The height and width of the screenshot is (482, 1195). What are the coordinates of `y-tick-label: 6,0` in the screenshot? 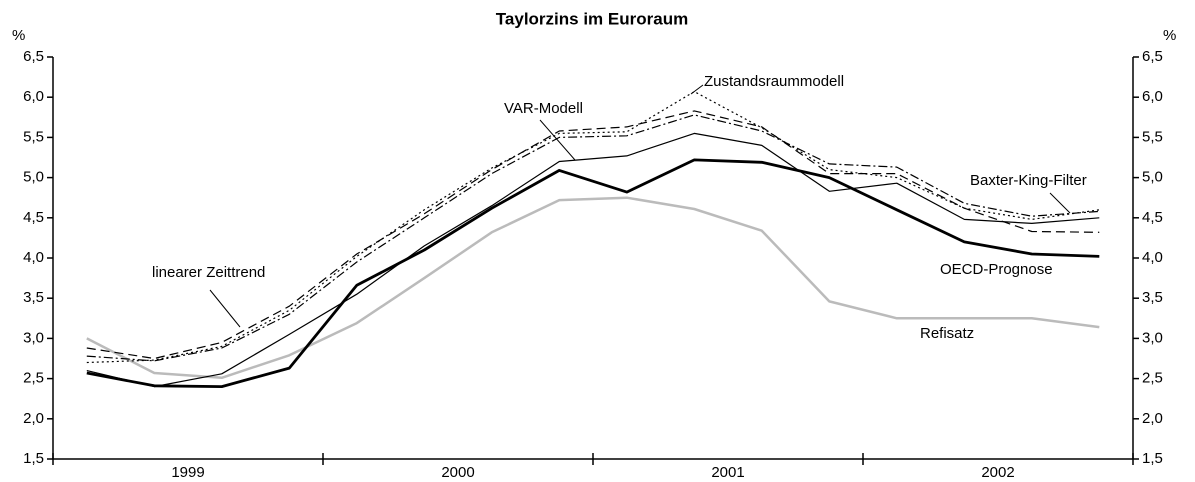 It's located at (33, 96).